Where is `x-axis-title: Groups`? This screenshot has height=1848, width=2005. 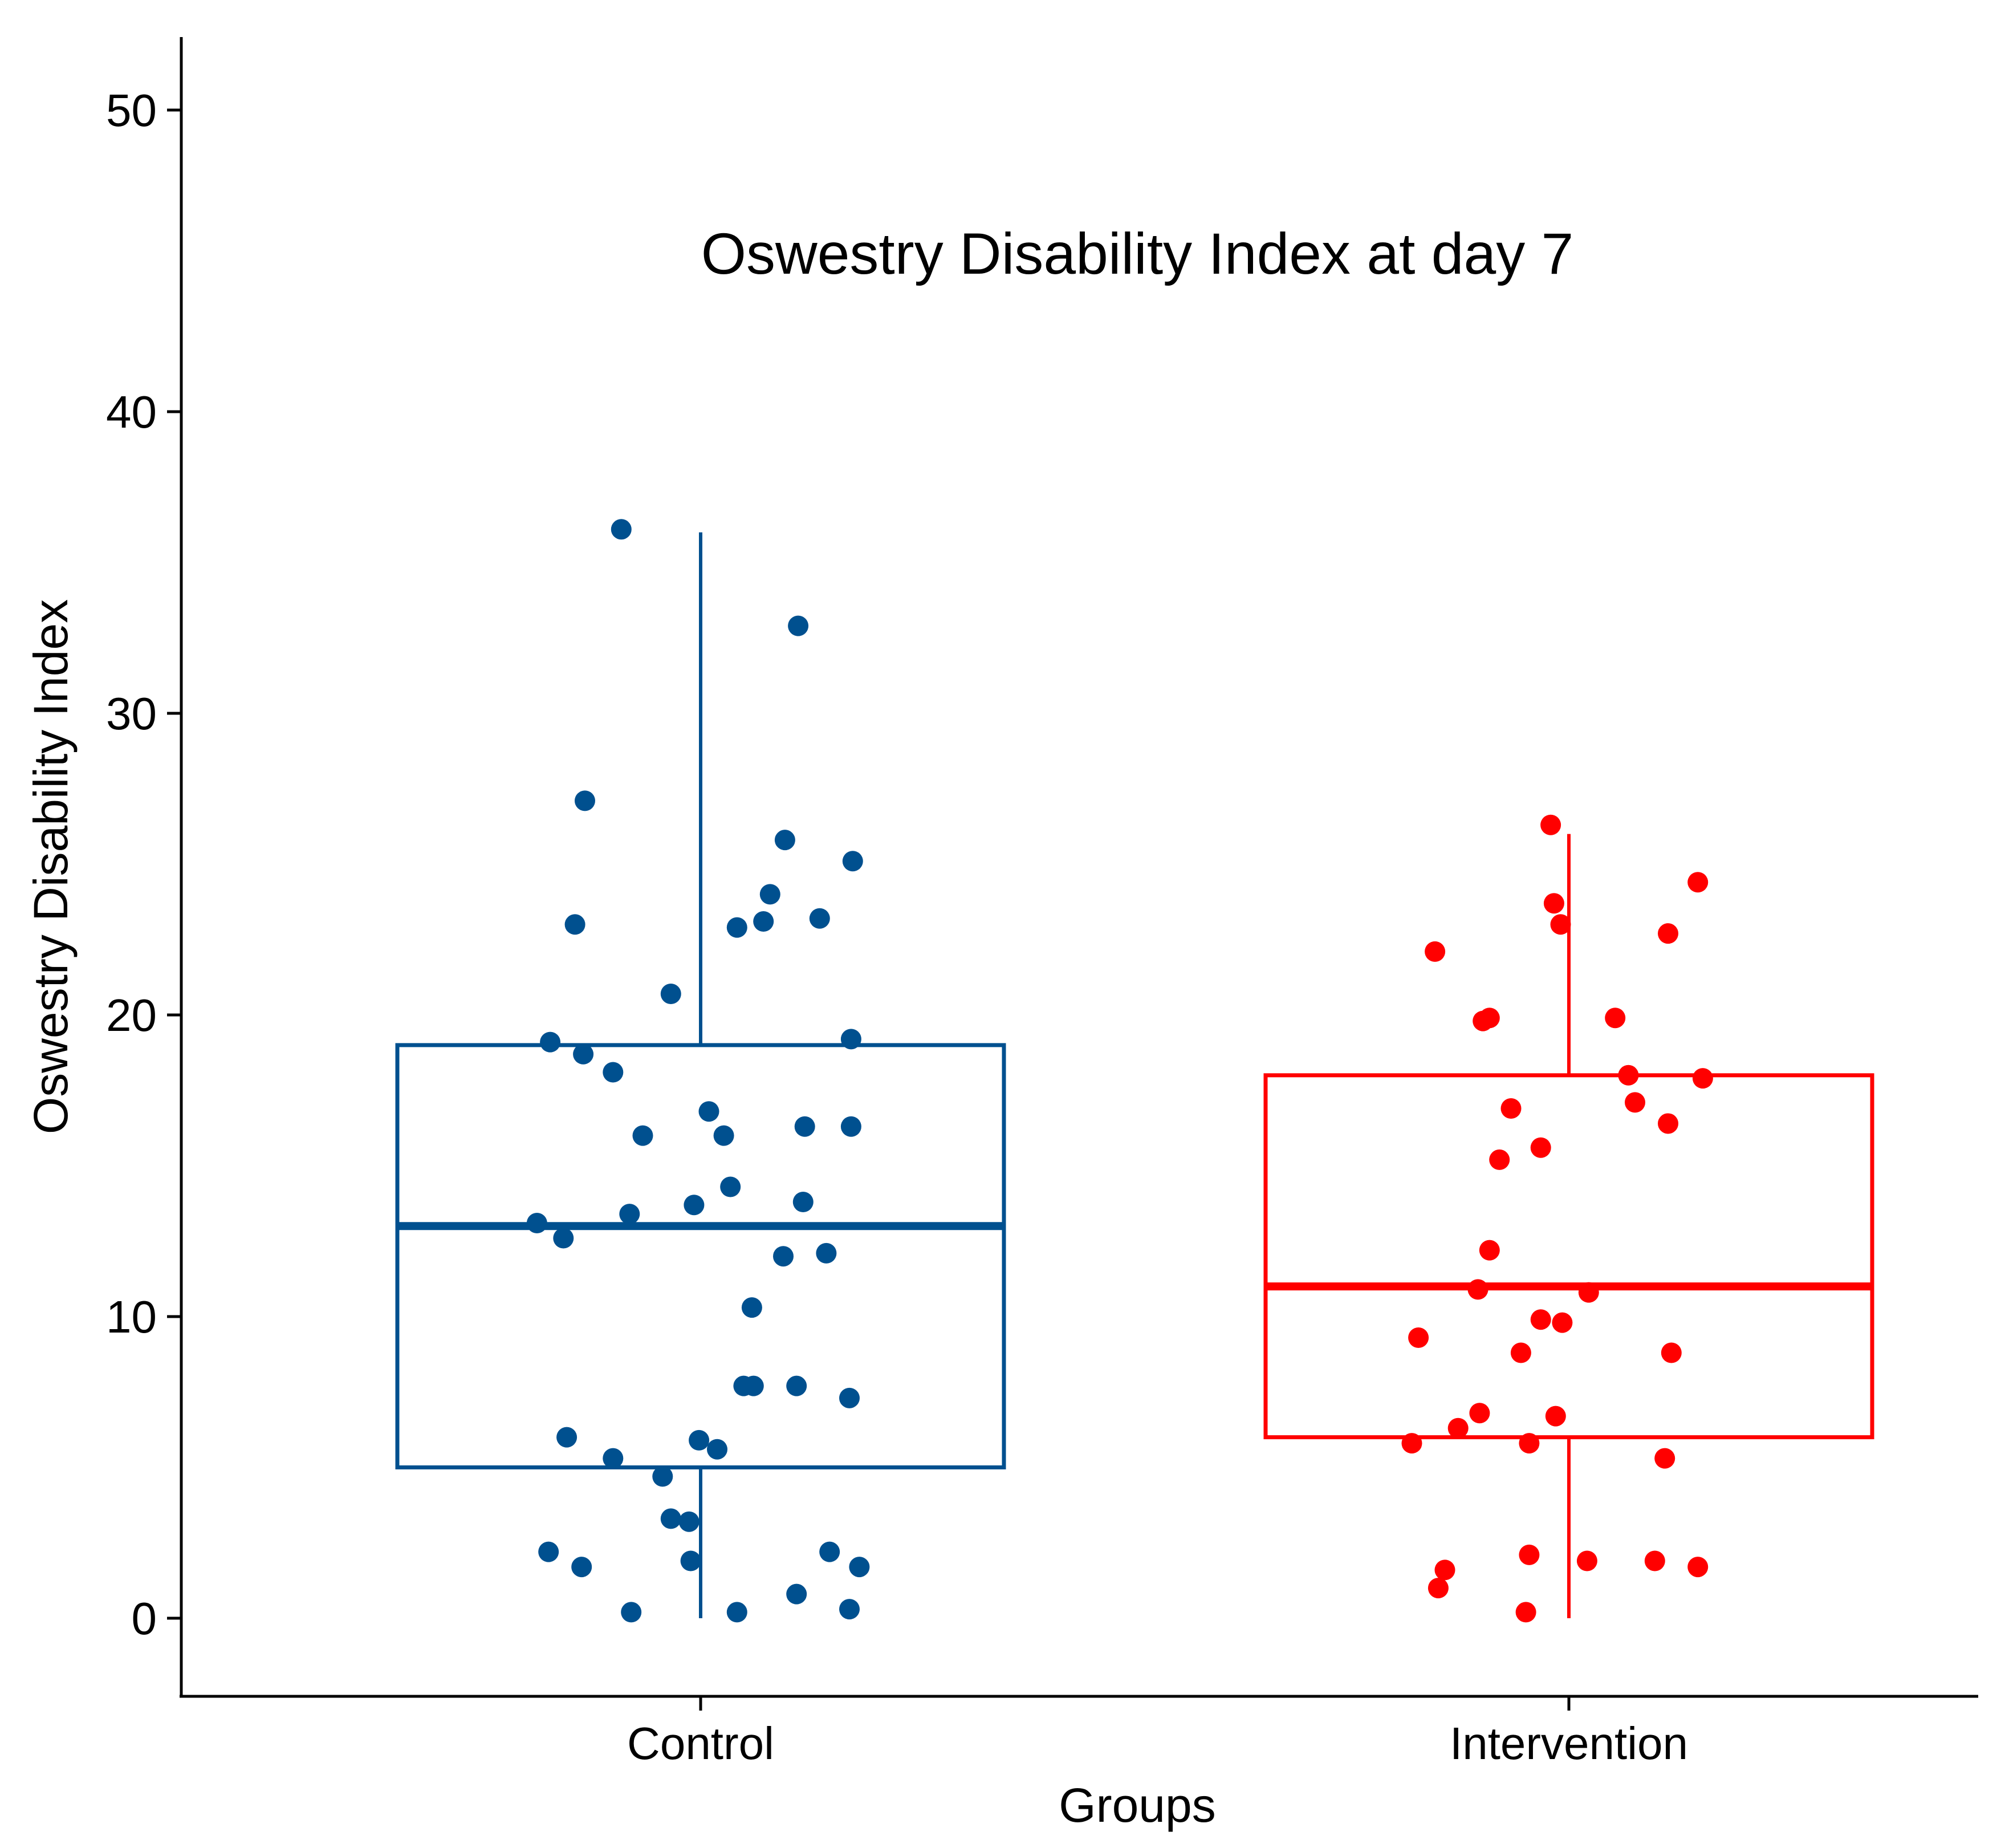 x-axis-title: Groups is located at coordinates (1137, 1805).